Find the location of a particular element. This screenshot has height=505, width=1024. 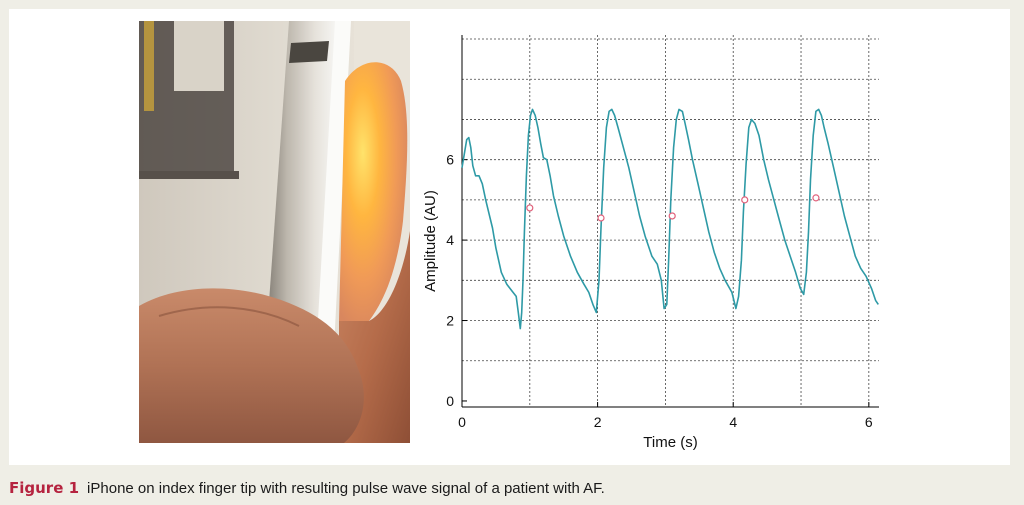

x-tick-label: 0 is located at coordinates (462, 422).